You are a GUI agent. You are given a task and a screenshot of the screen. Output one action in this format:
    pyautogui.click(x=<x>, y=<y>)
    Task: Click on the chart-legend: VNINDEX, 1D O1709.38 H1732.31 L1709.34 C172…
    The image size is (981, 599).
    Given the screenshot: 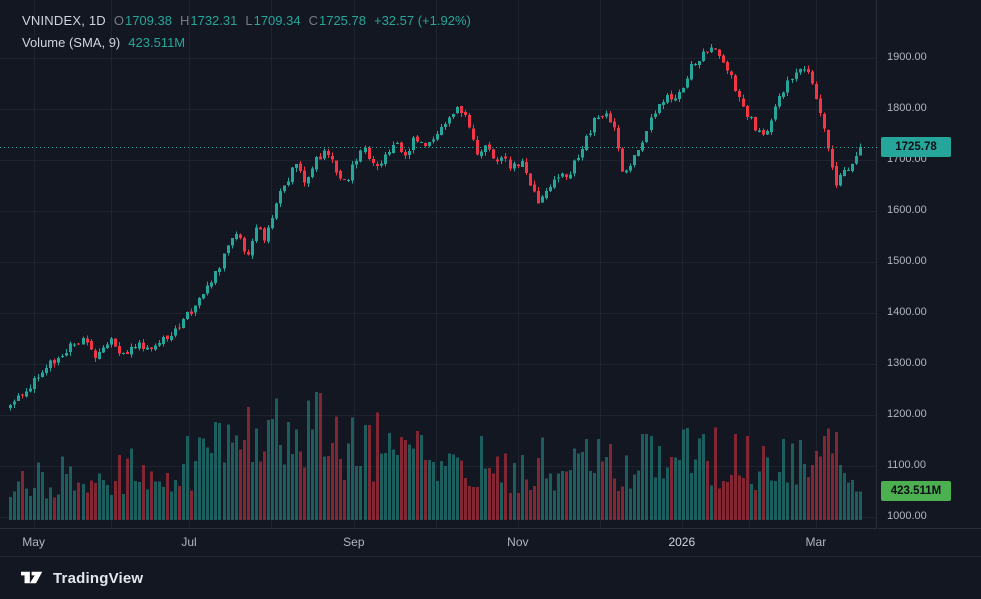 What is the action you would take?
    pyautogui.click(x=246, y=36)
    